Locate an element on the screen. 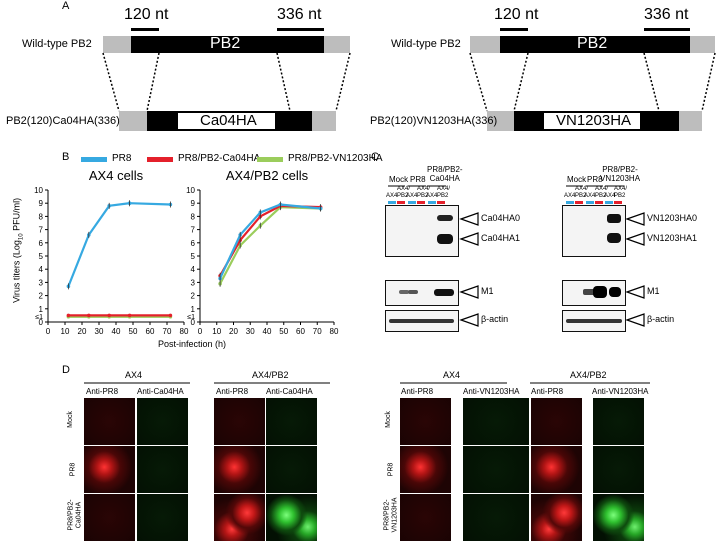 This screenshot has width=720, height=541. blot-virus-label-left: PR8/PB2- Ca04HA is located at coordinates (445, 174).